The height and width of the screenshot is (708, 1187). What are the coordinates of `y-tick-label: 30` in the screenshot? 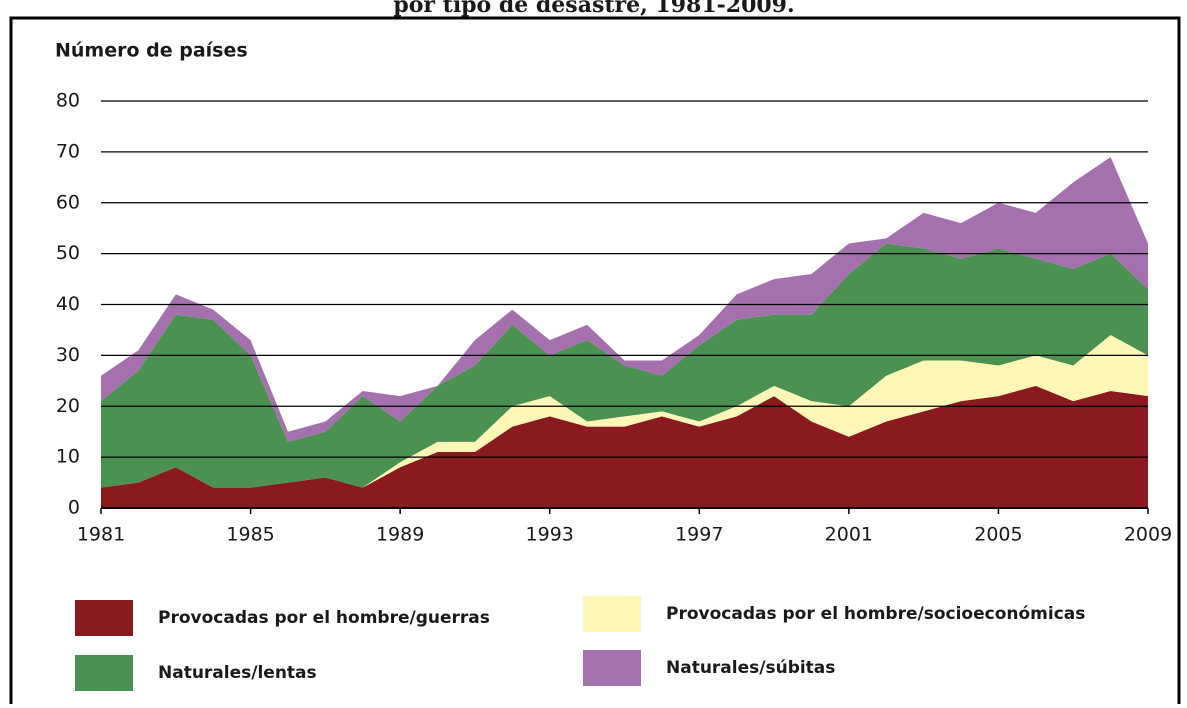 It's located at (68, 355).